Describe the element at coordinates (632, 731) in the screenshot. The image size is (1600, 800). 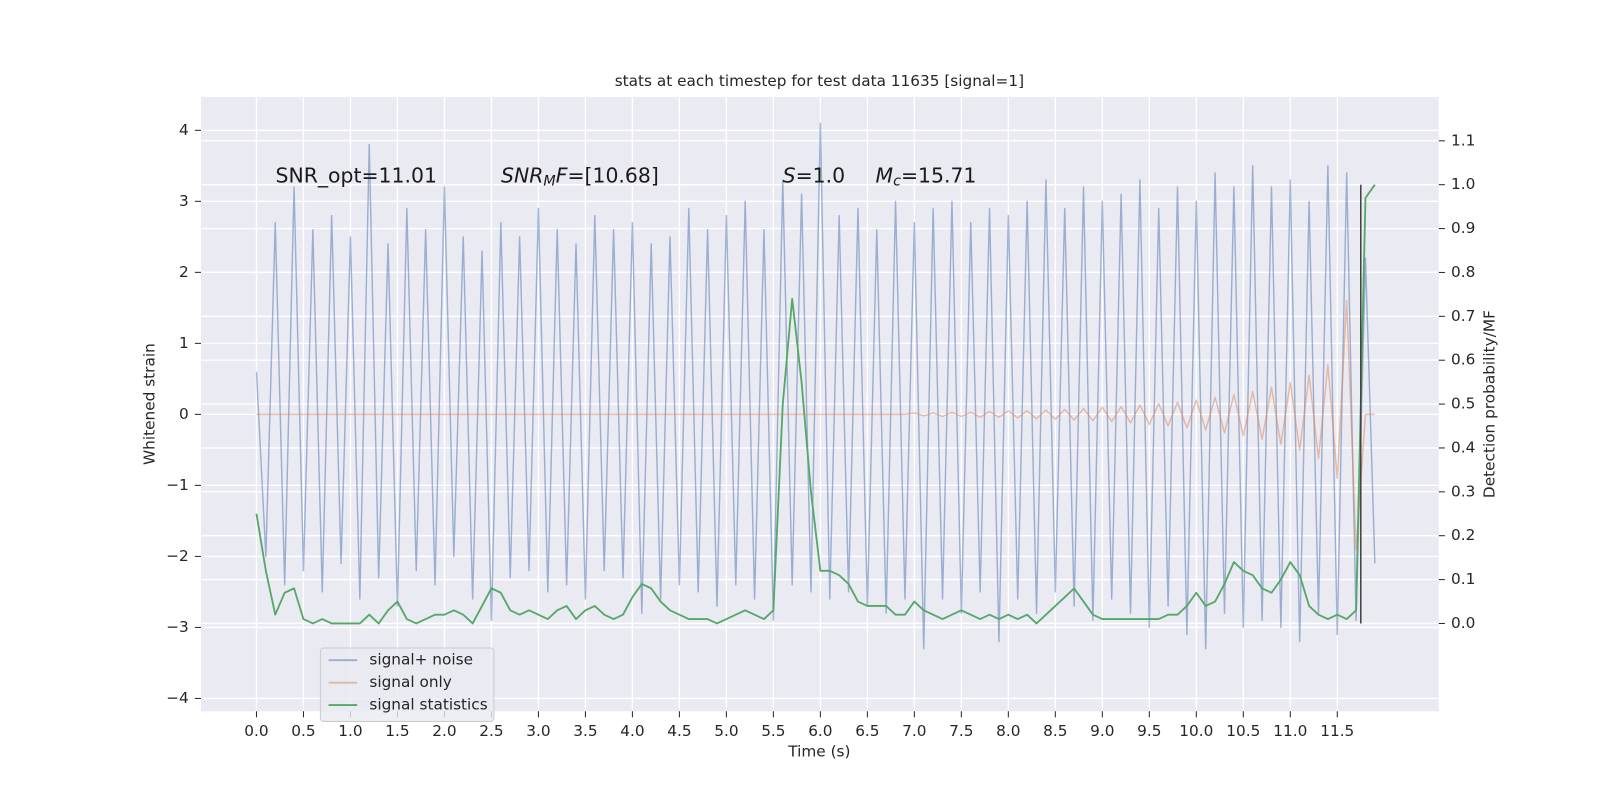
I see `x-tick-label: 4.0` at that location.